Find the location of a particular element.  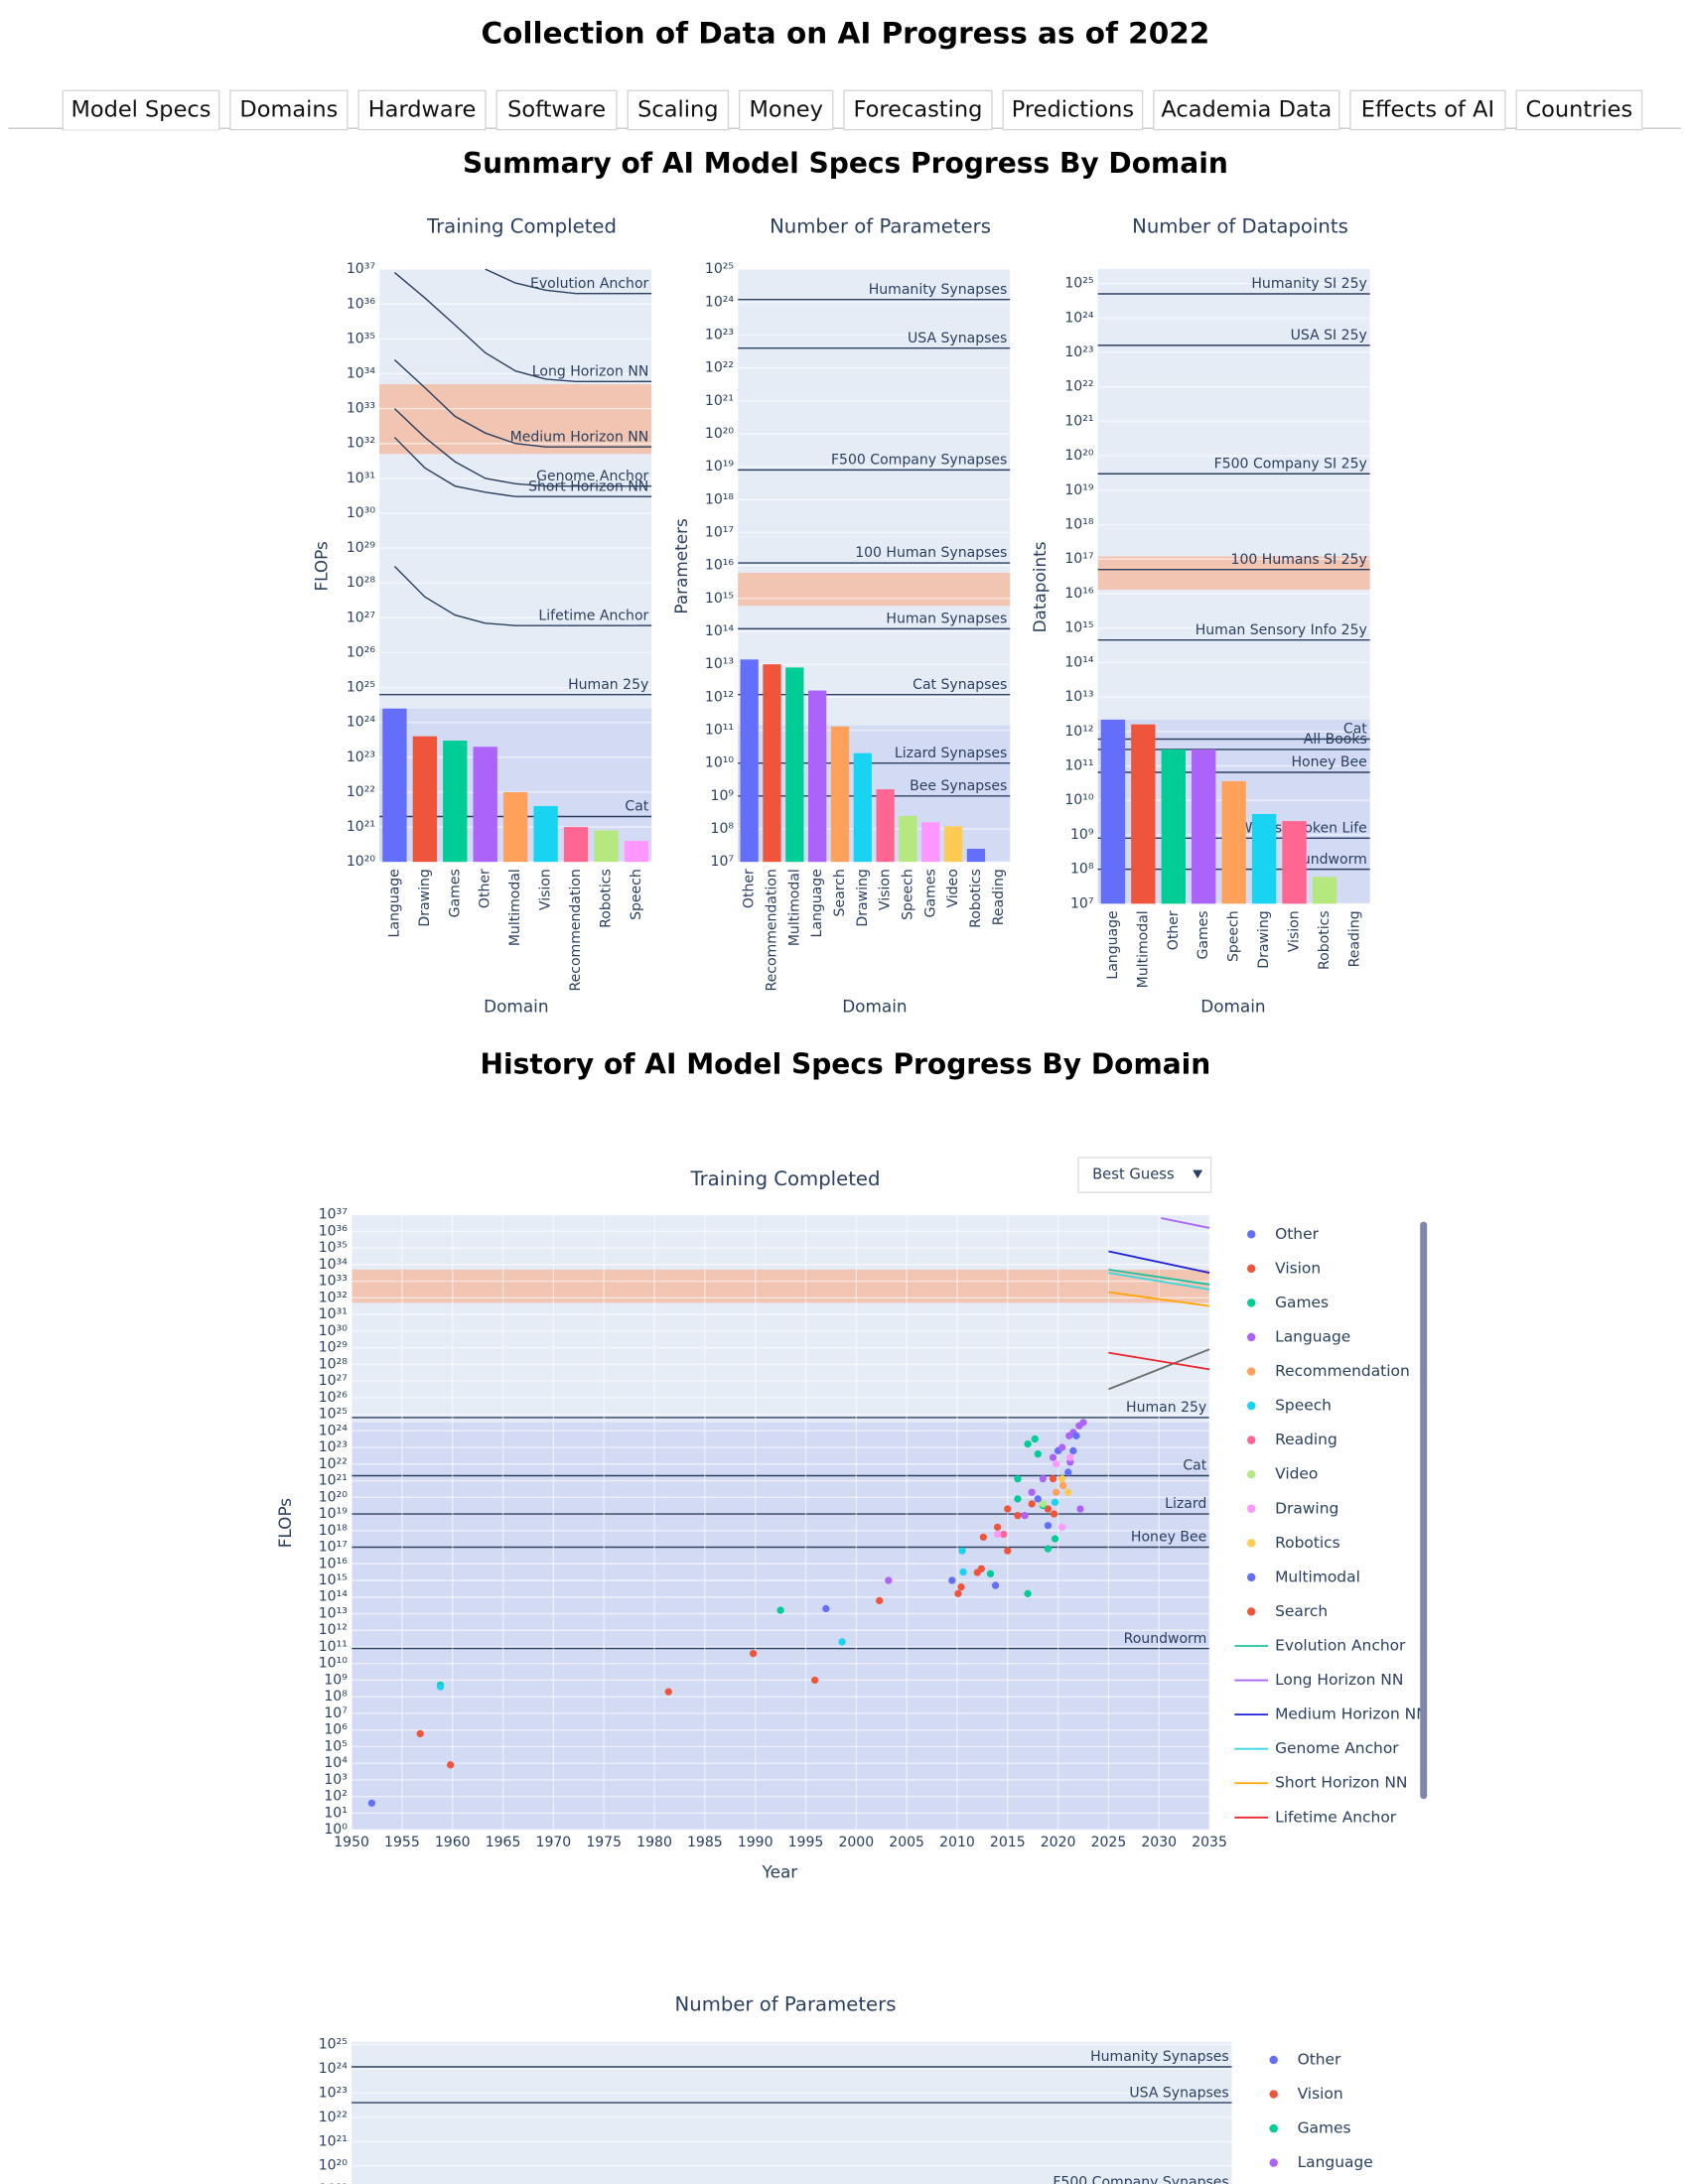

y-tick-label: 10⁶ is located at coordinates (336, 1730).